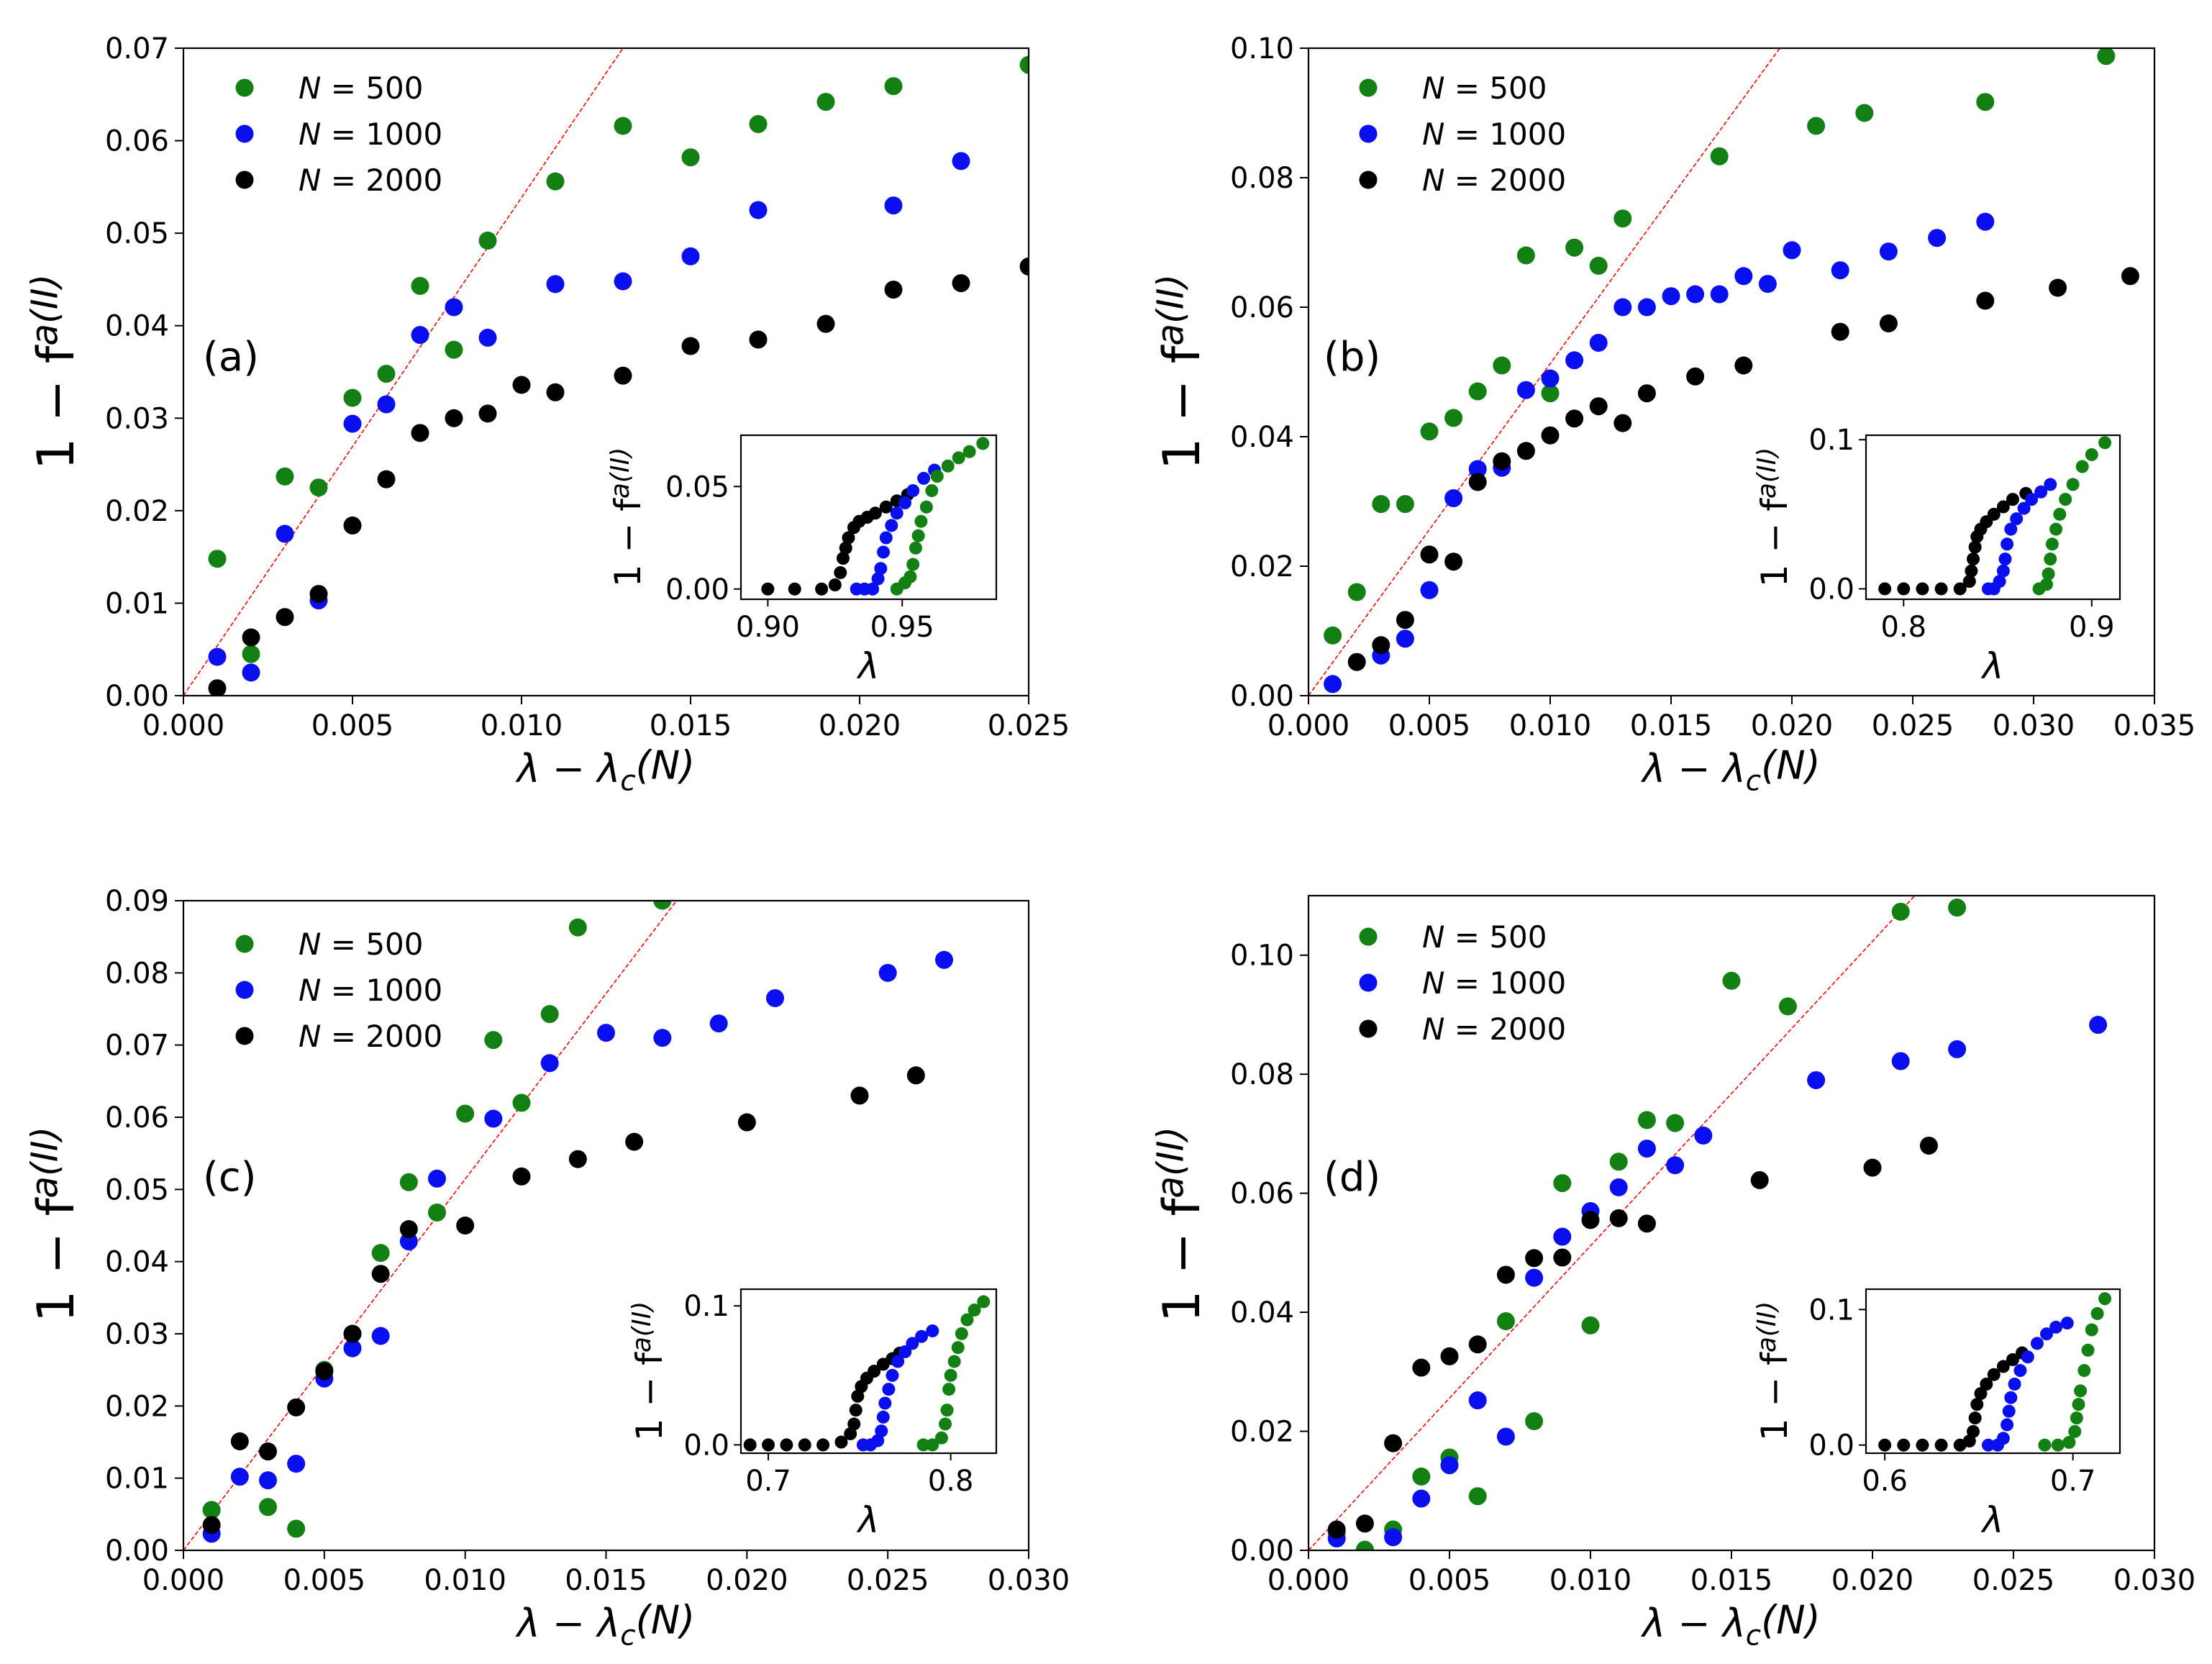  I want to click on x-tick-label: 0.020, so click(1873, 1581).